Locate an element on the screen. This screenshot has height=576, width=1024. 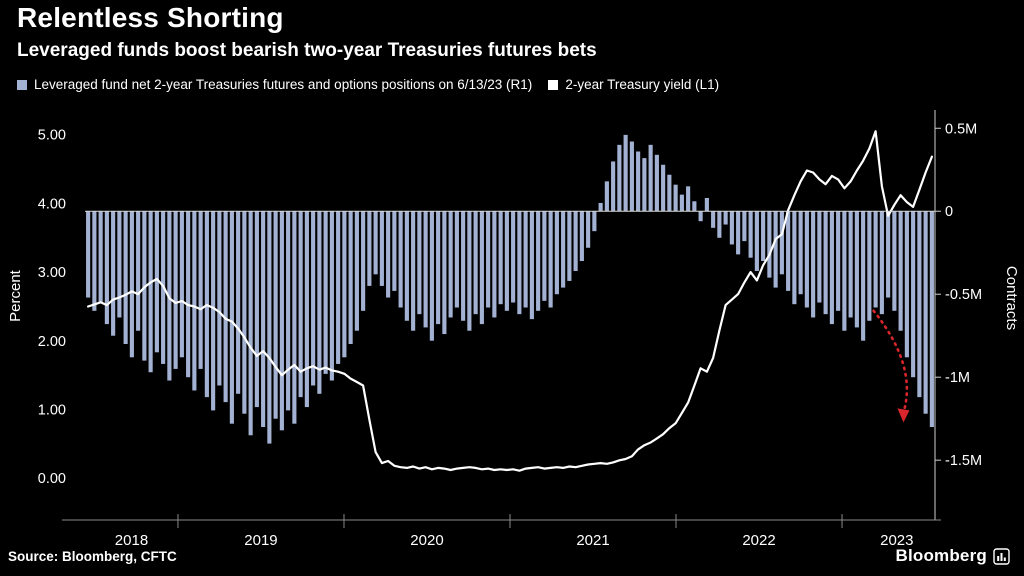
right-axis-tick-label: -1.5M is located at coordinates (963, 461).